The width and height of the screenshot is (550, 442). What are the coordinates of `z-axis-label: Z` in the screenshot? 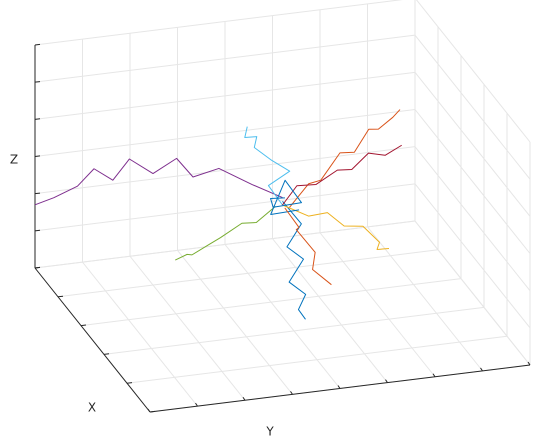 It's located at (14, 160).